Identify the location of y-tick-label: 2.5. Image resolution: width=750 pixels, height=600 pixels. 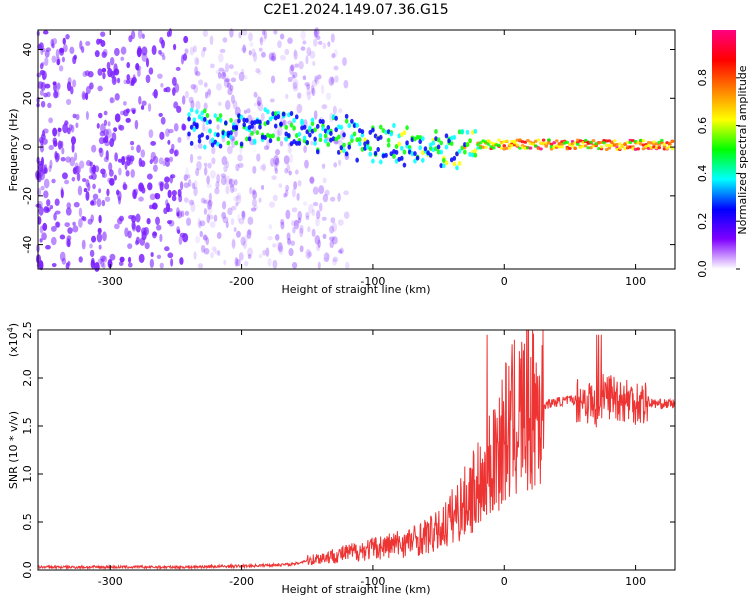
(27, 330).